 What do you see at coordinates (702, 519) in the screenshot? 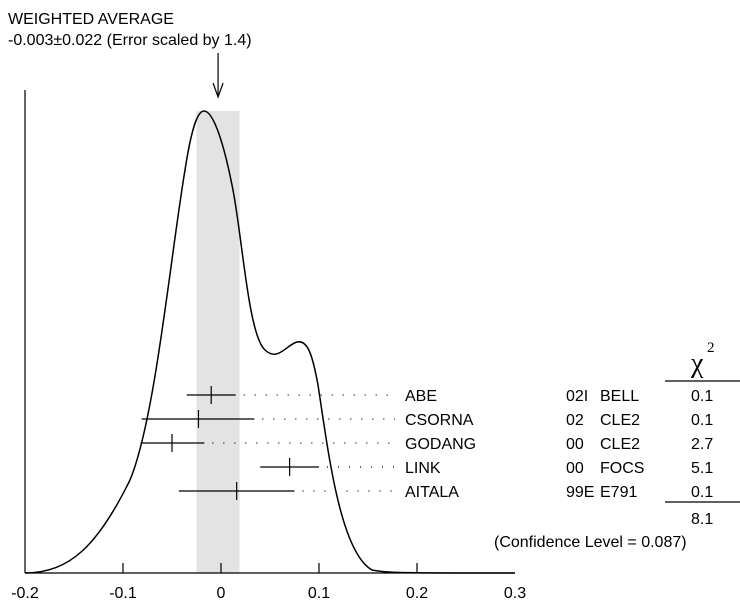
I see `chi2-total: 8.1` at bounding box center [702, 519].